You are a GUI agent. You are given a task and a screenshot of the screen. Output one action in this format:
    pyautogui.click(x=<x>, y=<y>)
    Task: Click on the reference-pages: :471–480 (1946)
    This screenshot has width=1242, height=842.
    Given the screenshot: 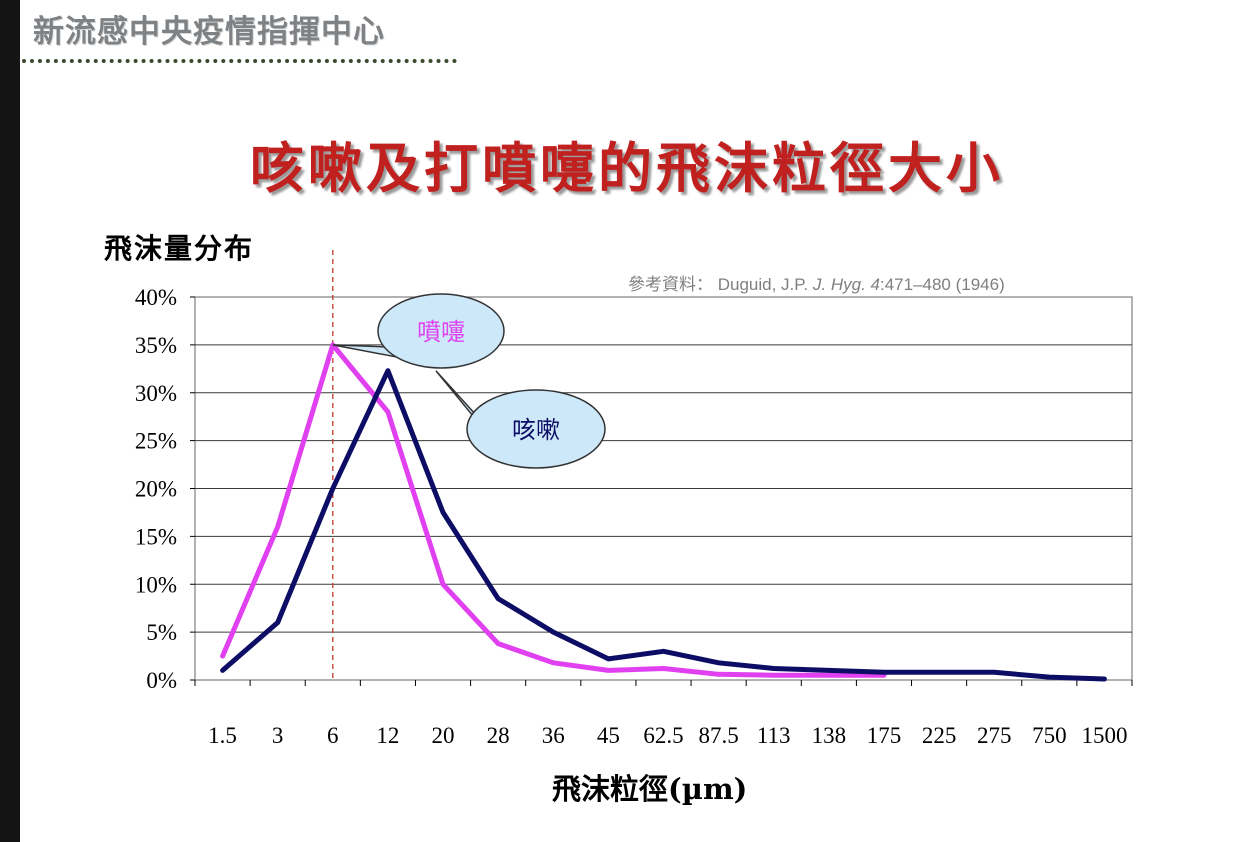 What is the action you would take?
    pyautogui.click(x=942, y=284)
    